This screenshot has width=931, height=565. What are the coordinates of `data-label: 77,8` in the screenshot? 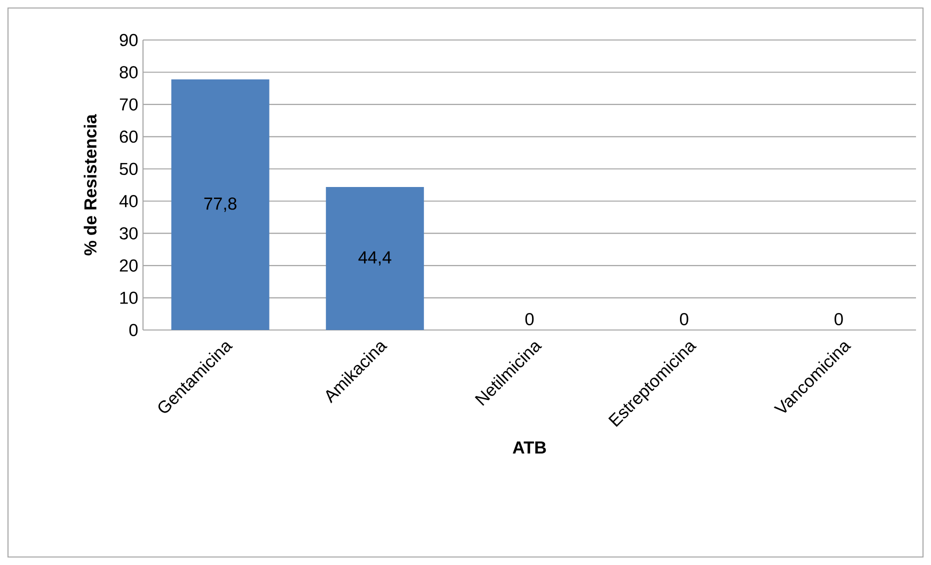 It's located at (220, 205).